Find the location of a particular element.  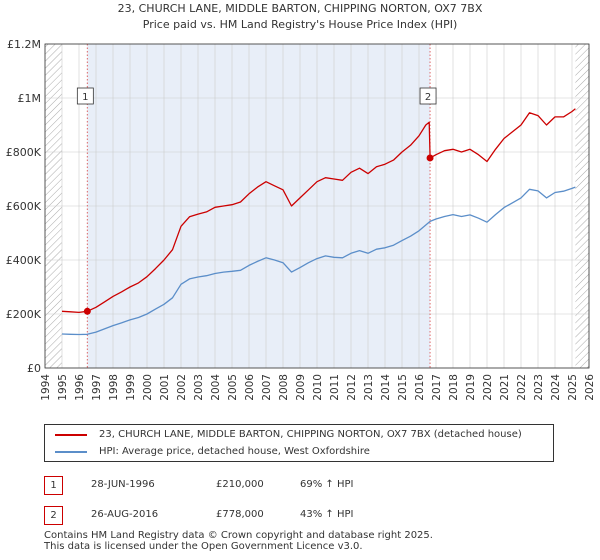

x-tick-label: 2005 is located at coordinates (233, 387).